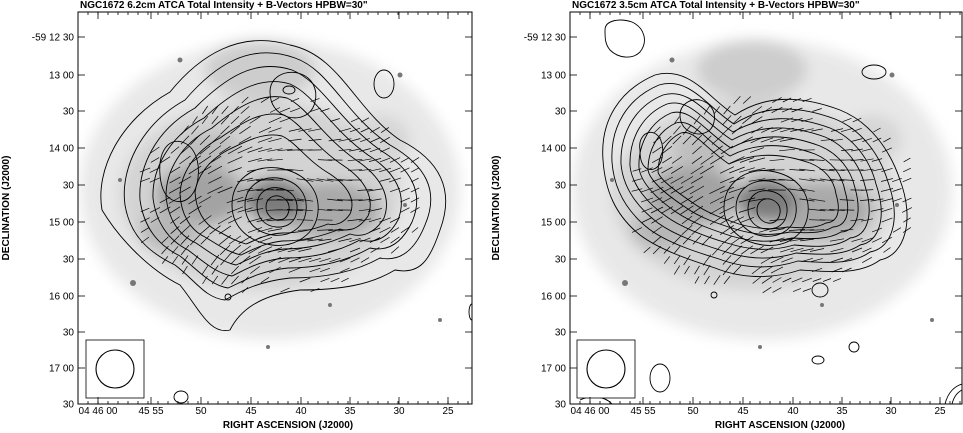 Image resolution: width=963 pixels, height=433 pixels. I want to click on x-tick-label: 04 46 00, so click(590, 411).